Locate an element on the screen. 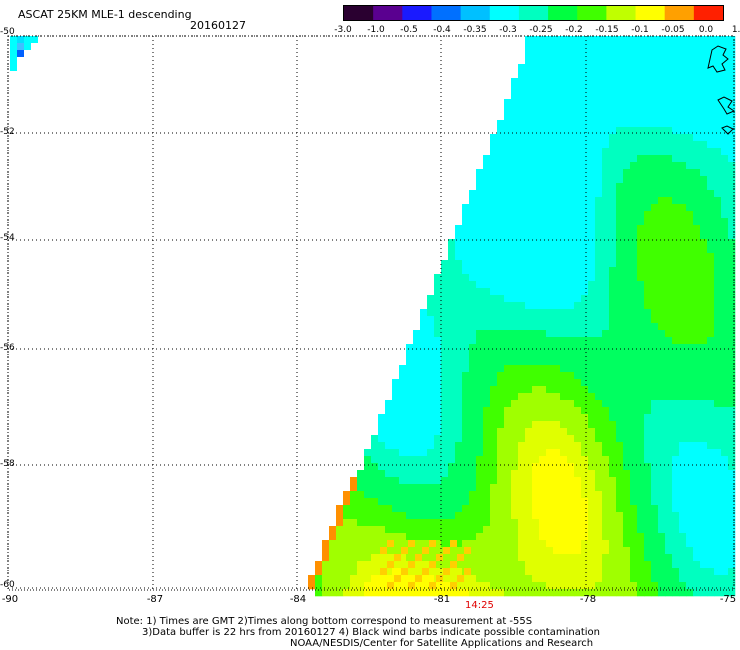  colorbar-tick-label: -0.5 is located at coordinates (409, 30).